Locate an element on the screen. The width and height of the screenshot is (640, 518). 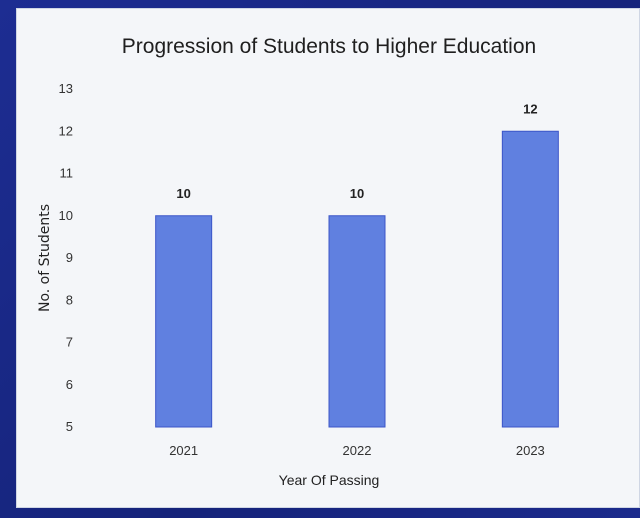
x-axis-label: Year Of Passing is located at coordinates (329, 480).